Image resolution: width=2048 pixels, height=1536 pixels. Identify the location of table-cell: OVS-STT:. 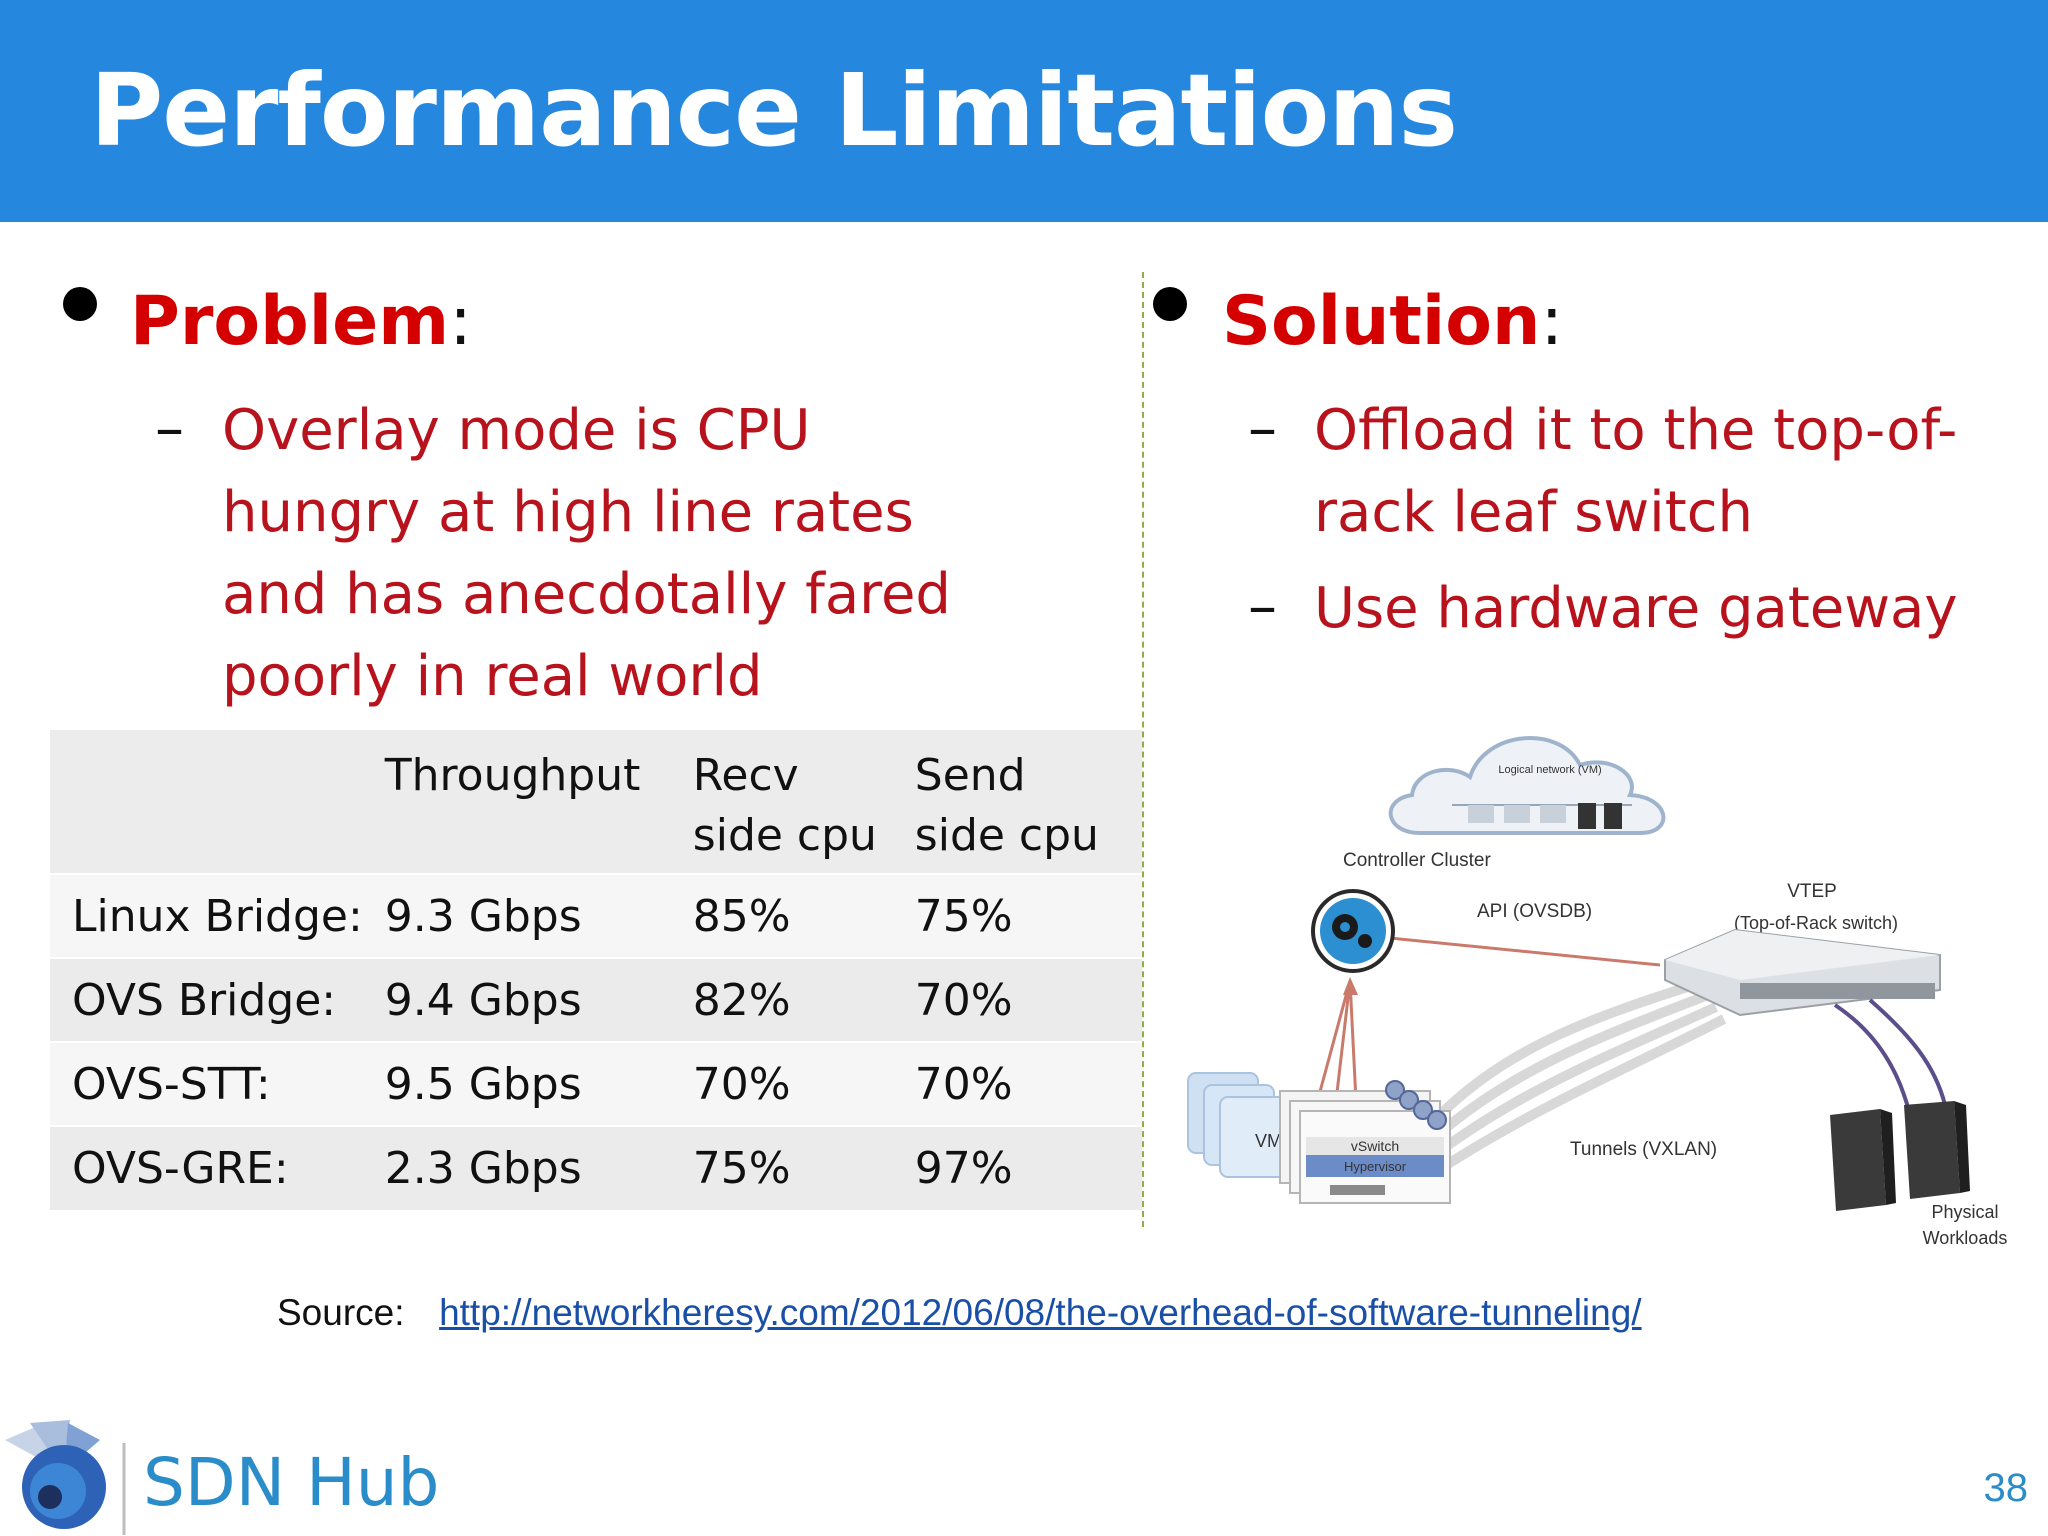
(171, 1084).